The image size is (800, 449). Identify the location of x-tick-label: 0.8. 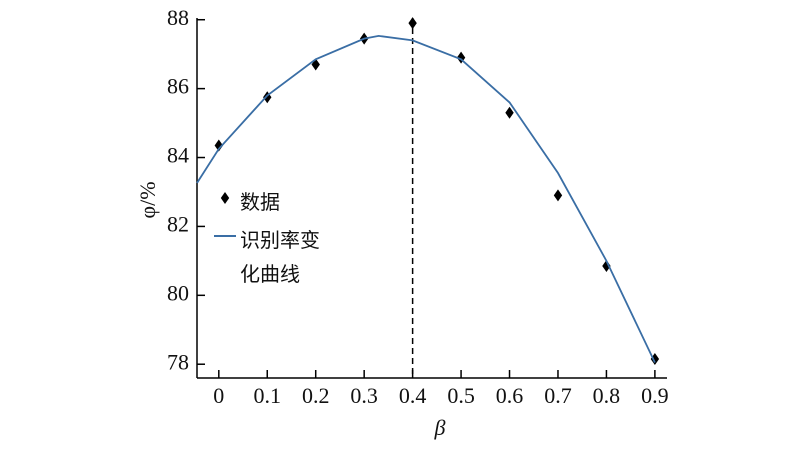
(607, 395).